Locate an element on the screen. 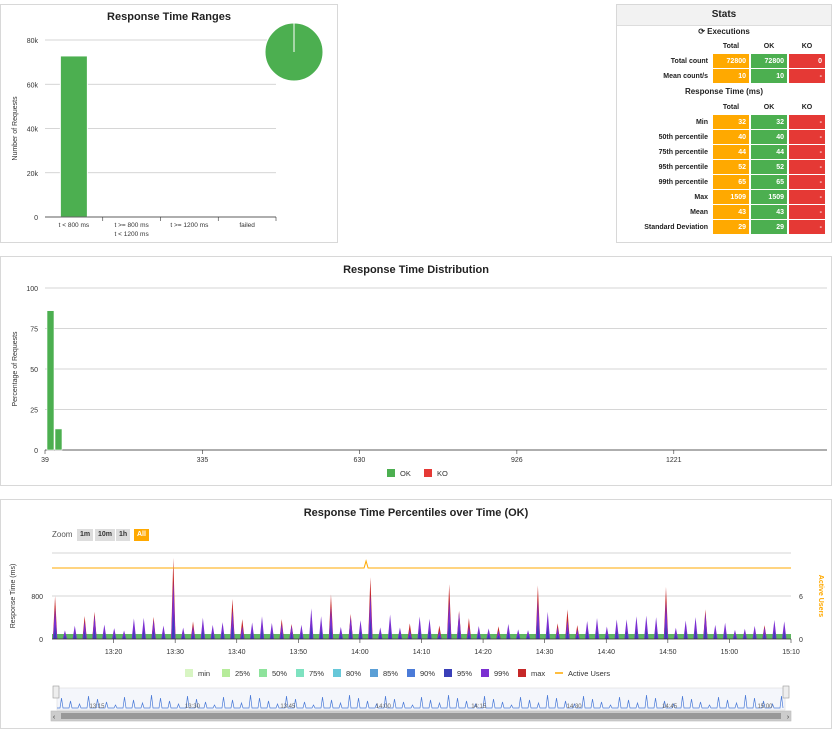 This screenshot has width=836, height=733. stats-row: Mean count/s 10 10- is located at coordinates (723, 76).